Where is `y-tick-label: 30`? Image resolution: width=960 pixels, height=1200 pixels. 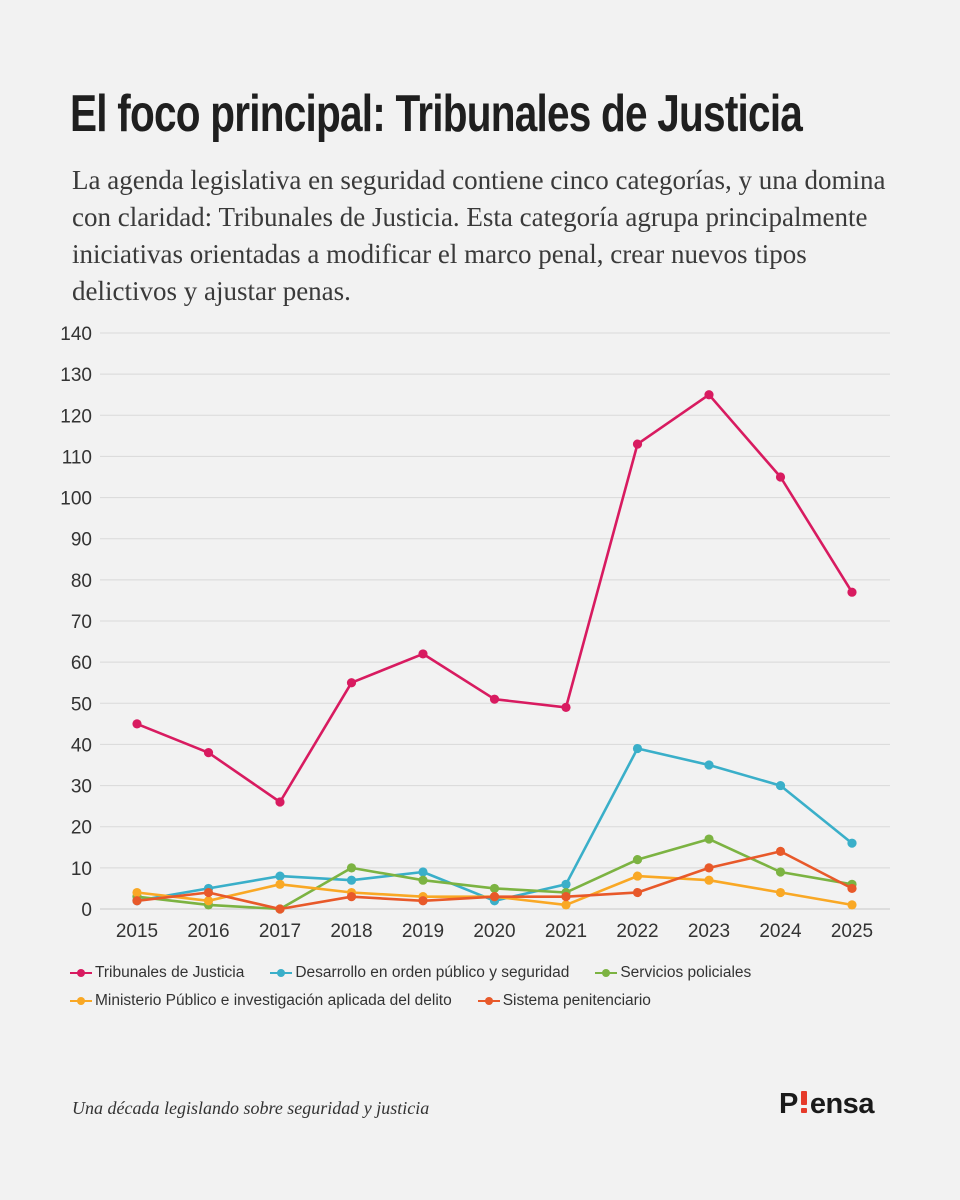
y-tick-label: 30 is located at coordinates (81, 787).